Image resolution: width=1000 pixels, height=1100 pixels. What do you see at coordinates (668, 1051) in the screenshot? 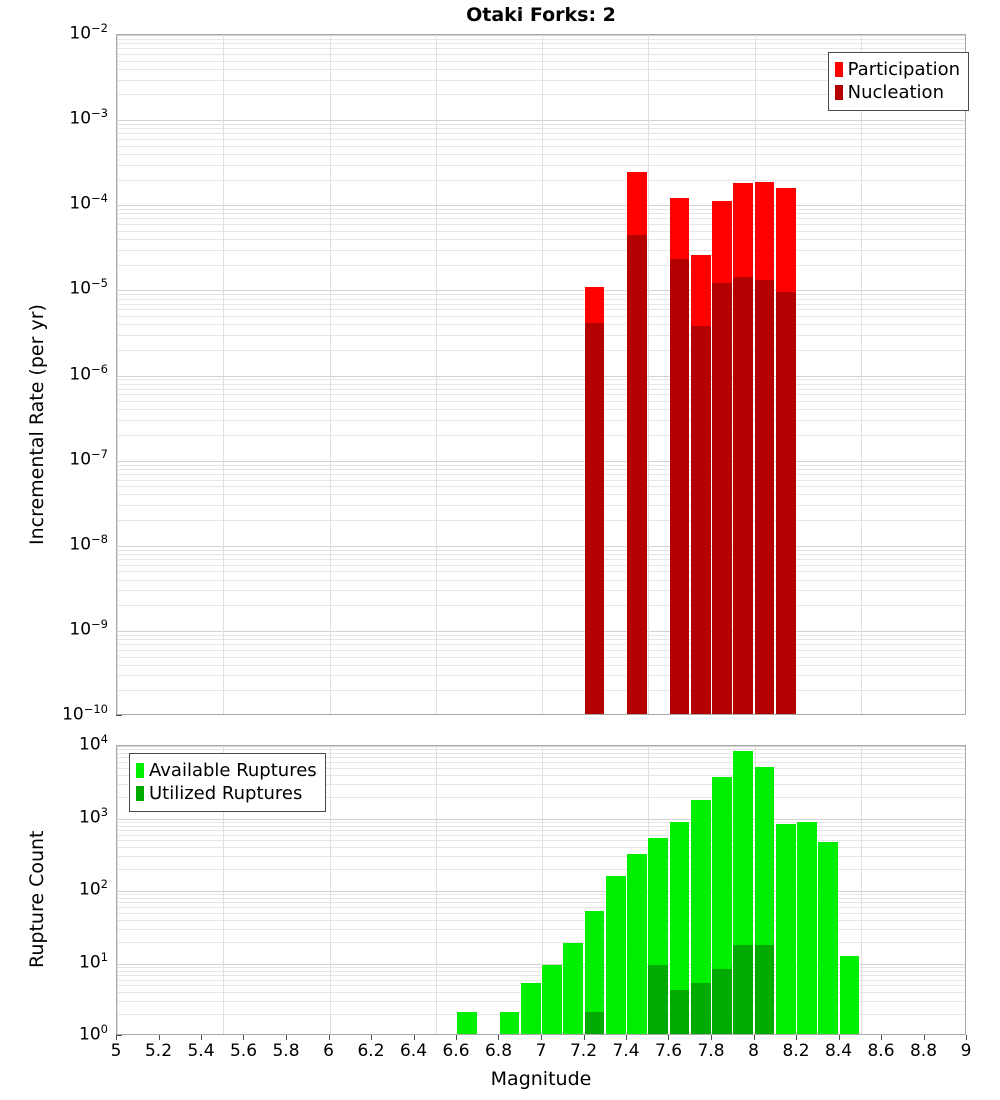
I see `x-tick-label: 7.6` at bounding box center [668, 1051].